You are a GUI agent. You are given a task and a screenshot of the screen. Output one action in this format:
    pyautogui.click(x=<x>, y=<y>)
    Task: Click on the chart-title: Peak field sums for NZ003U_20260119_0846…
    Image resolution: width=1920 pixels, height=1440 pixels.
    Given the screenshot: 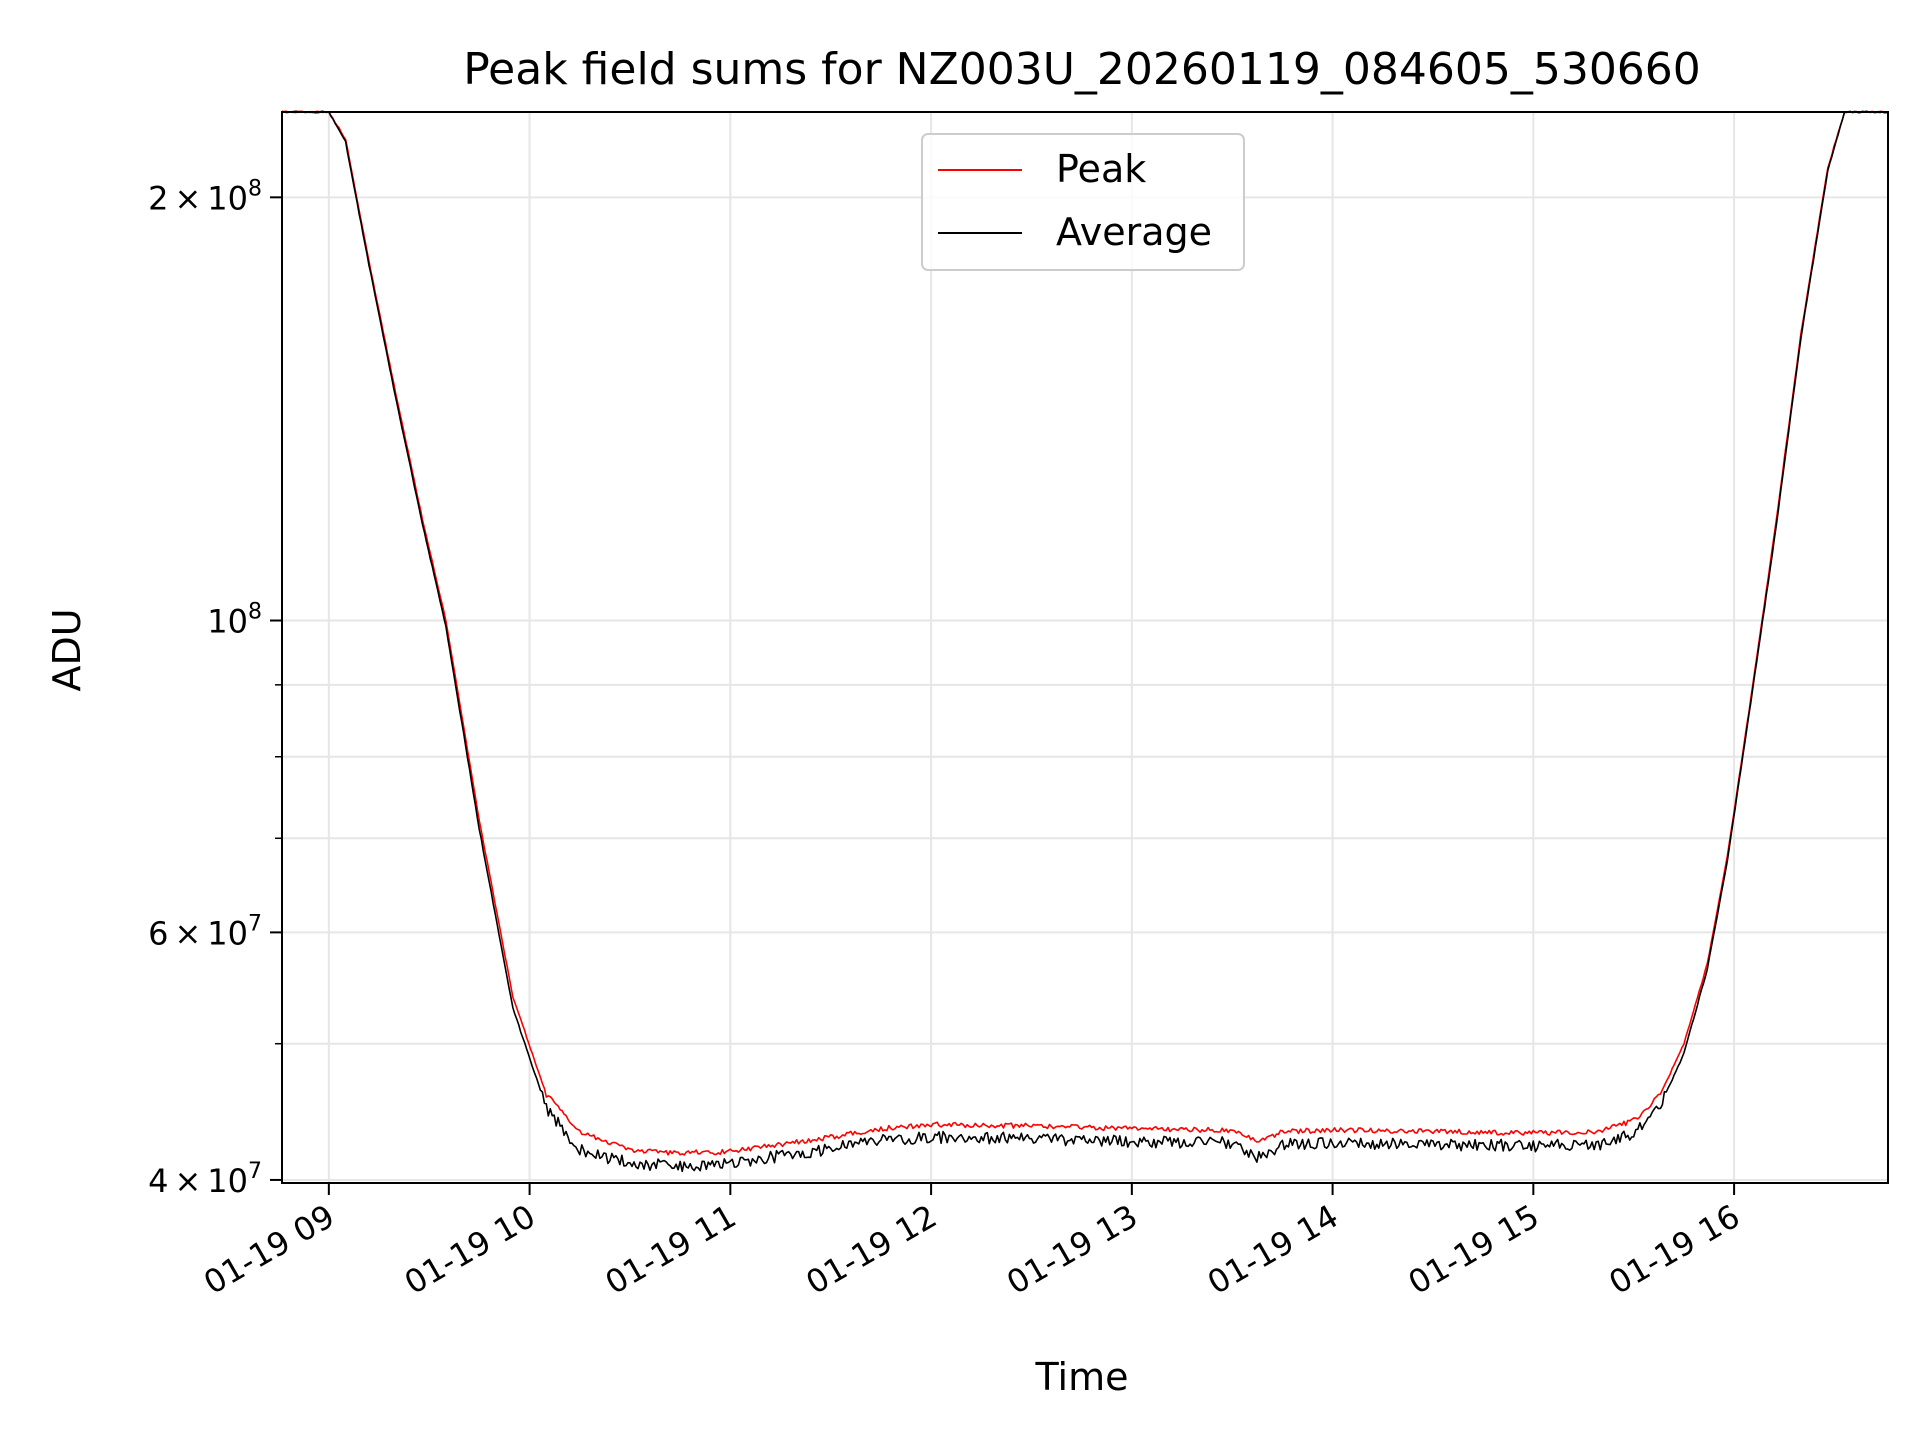 What is the action you would take?
    pyautogui.click(x=1082, y=69)
    